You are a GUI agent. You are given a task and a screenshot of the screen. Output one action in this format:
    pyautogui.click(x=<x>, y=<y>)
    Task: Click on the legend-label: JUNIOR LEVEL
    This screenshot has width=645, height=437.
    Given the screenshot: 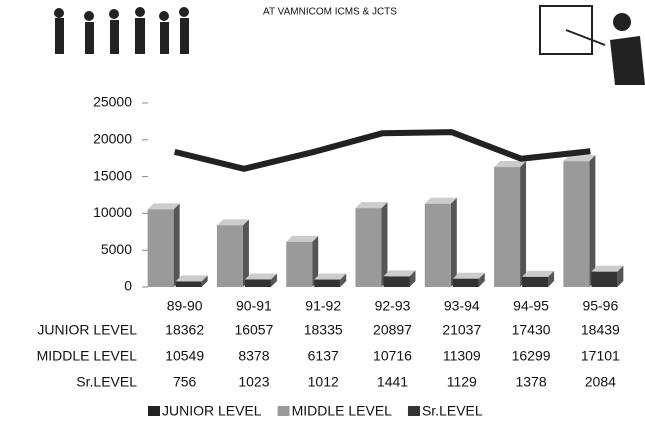 What is the action you would take?
    pyautogui.click(x=212, y=411)
    